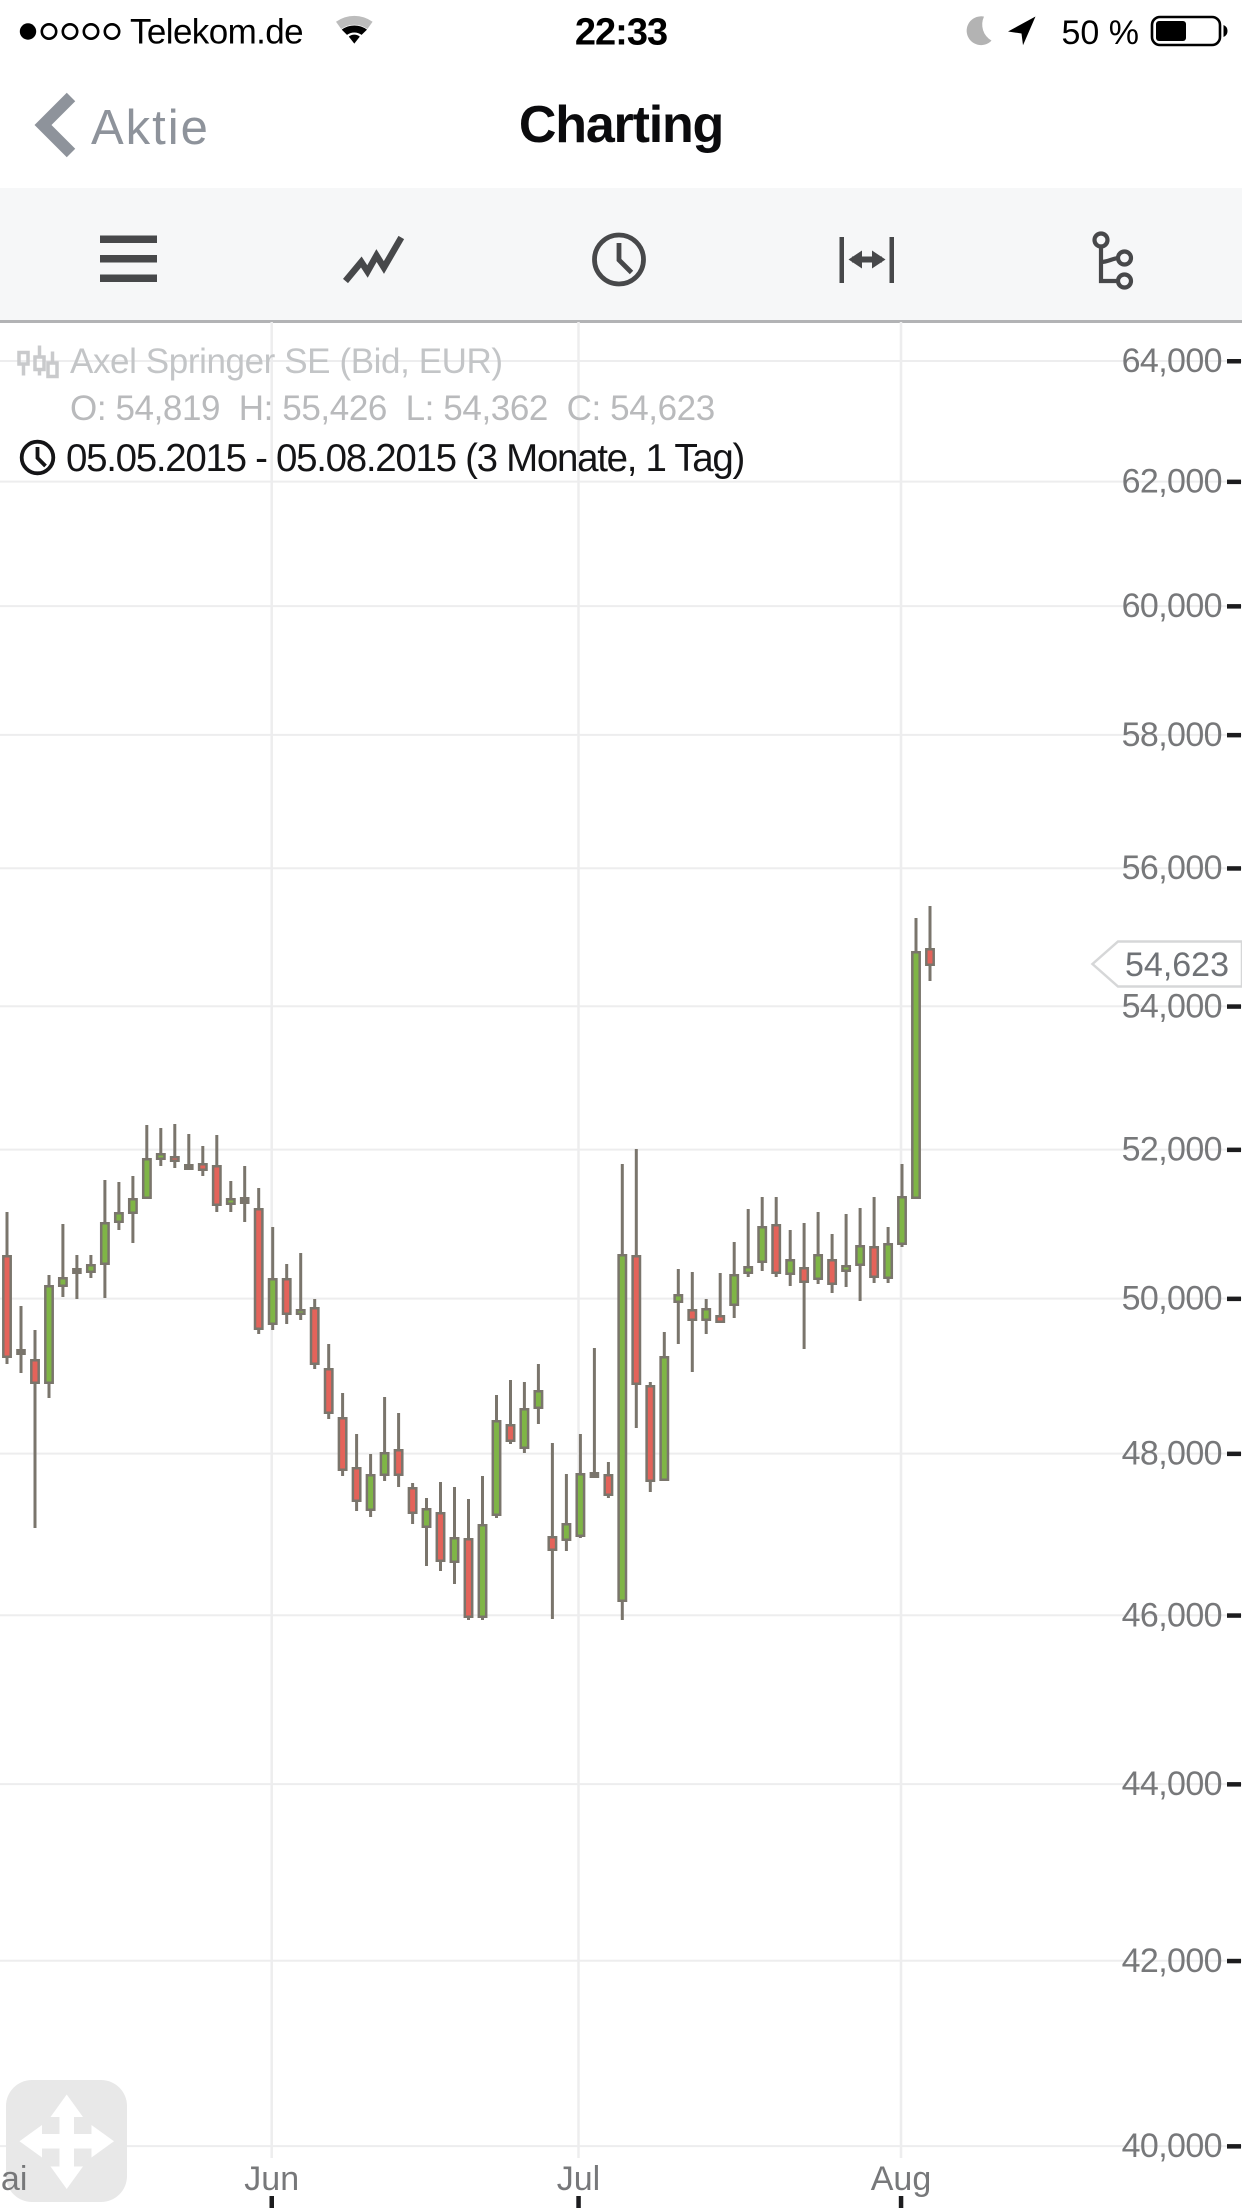 Image resolution: width=1242 pixels, height=2208 pixels. What do you see at coordinates (621, 125) in the screenshot?
I see `svg-text: Charting` at bounding box center [621, 125].